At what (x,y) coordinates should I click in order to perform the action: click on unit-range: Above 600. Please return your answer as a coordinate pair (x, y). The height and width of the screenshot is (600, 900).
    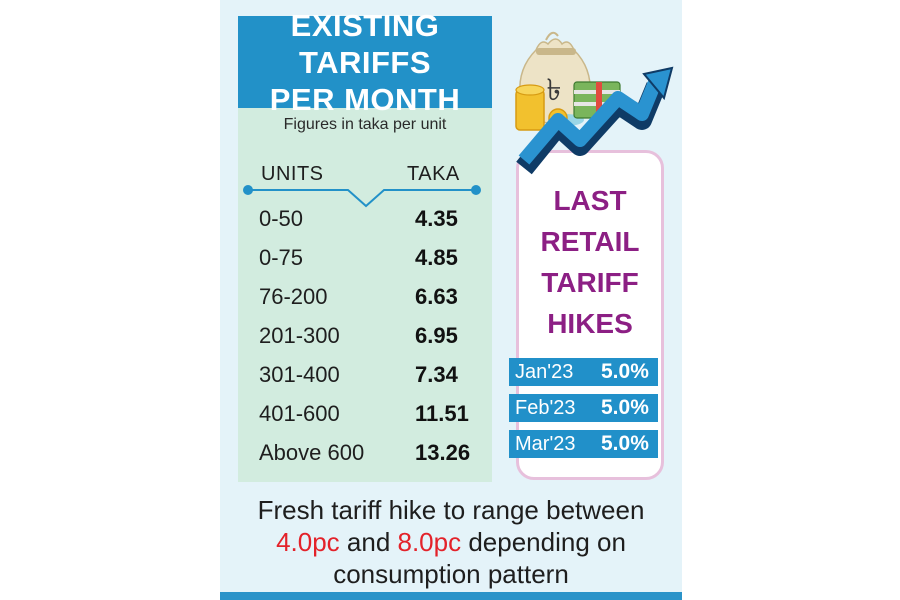
    Looking at the image, I should click on (312, 452).